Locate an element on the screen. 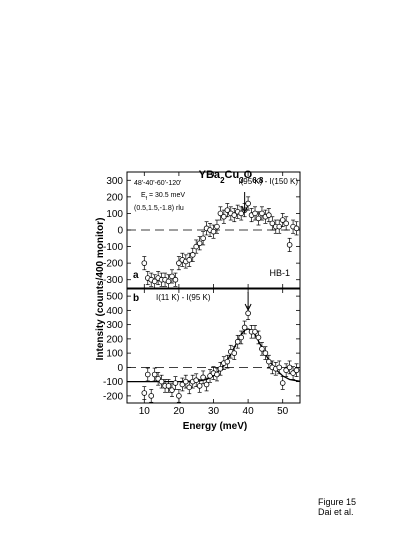  x-tick-label: 20 is located at coordinates (179, 411).